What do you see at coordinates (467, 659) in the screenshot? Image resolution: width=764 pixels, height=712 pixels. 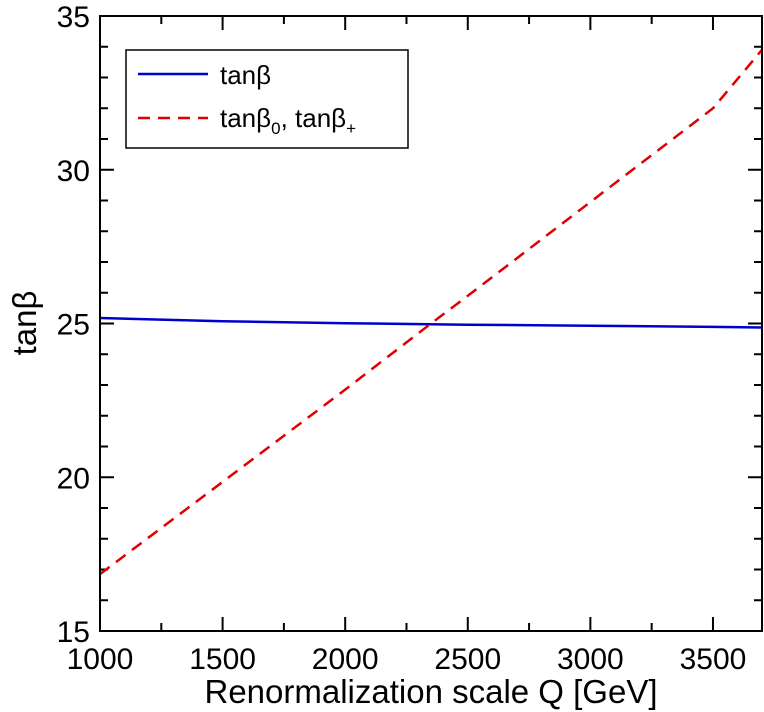 I see `x-tick-label: 2500` at bounding box center [467, 659].